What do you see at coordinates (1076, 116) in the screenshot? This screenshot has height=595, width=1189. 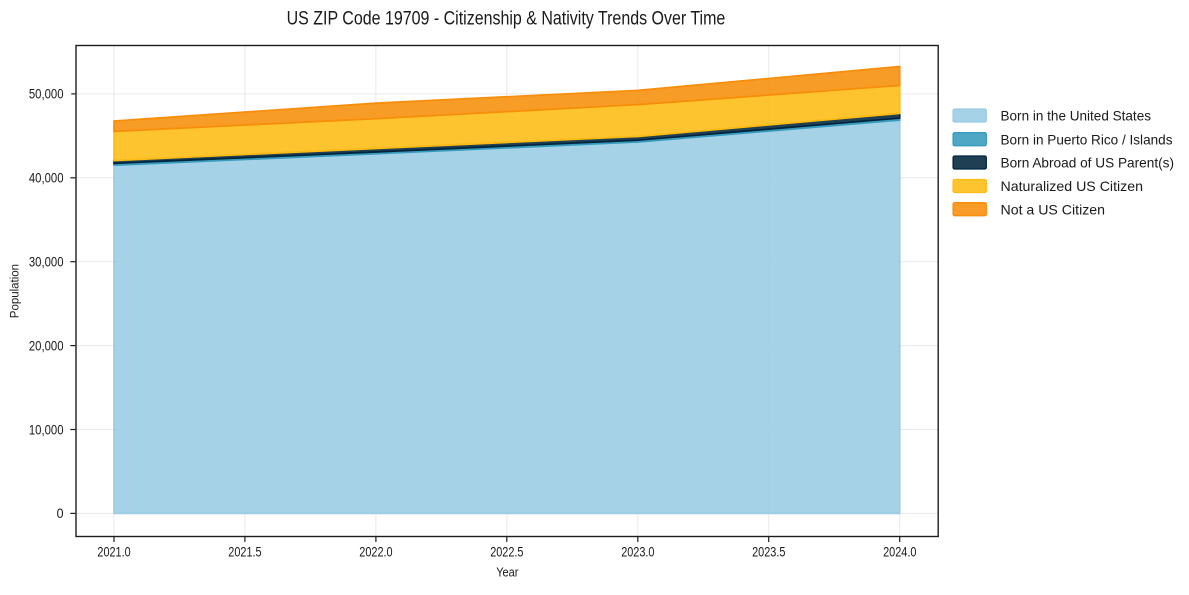 I see `svg-text: Born in the United States` at bounding box center [1076, 116].